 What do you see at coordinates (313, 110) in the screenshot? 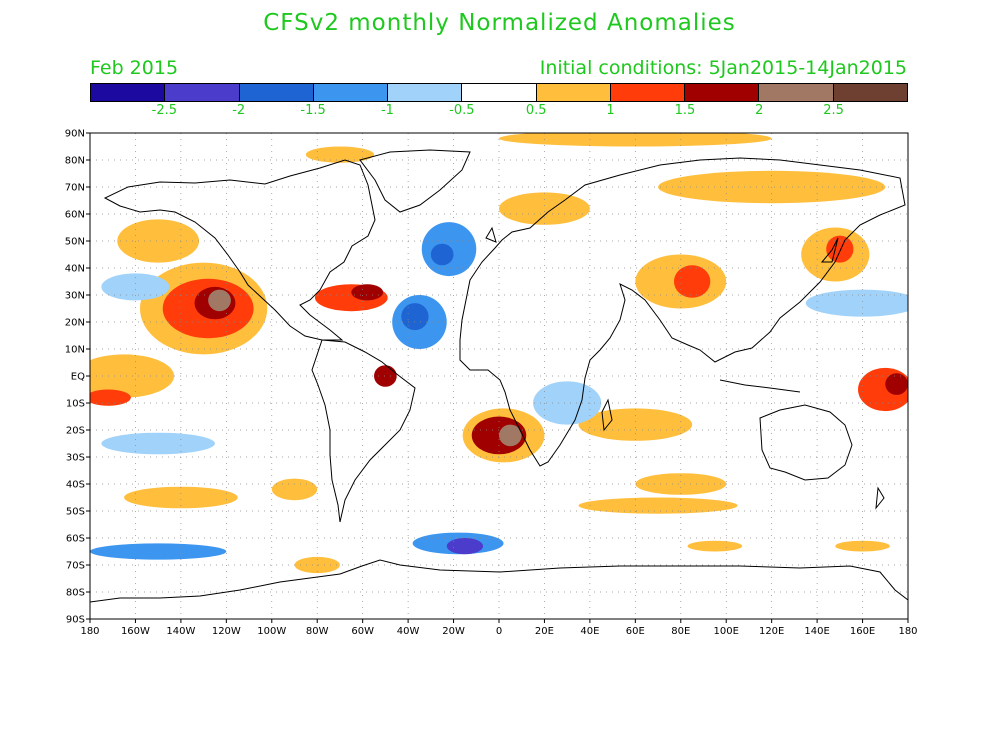
I see `colorbar-tick-label: -1.5` at bounding box center [313, 110].